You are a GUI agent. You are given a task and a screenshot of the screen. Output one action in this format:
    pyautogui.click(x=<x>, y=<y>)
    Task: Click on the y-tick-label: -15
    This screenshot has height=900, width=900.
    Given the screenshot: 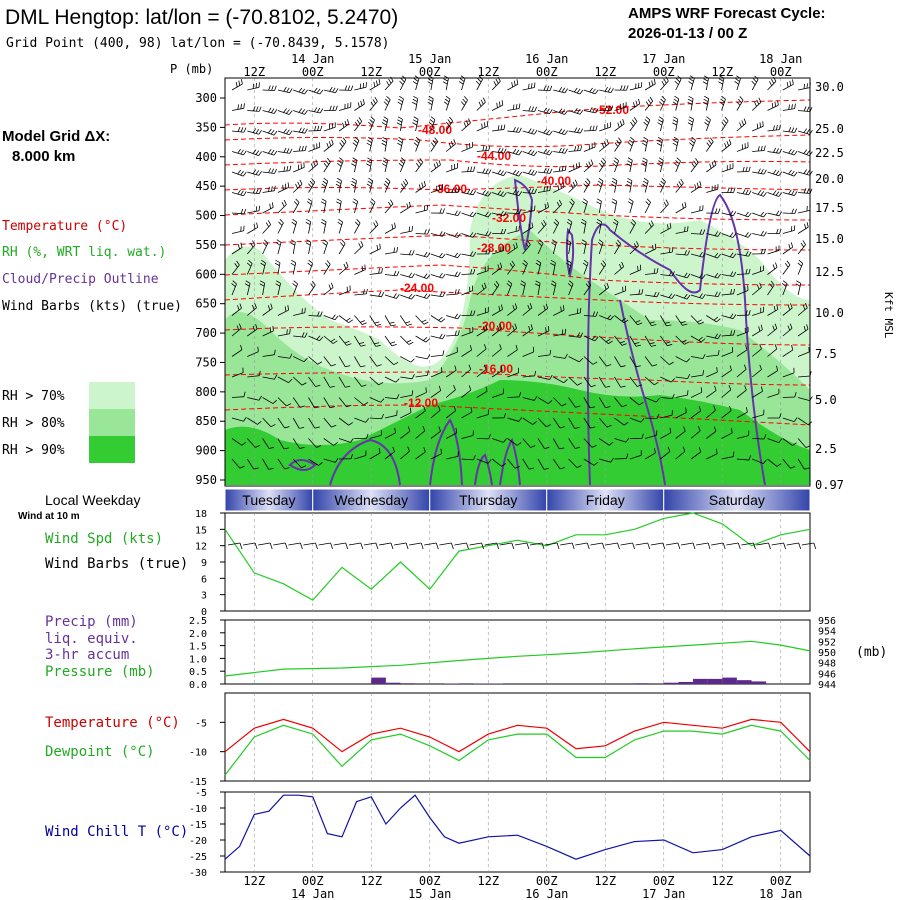 What is the action you would take?
    pyautogui.click(x=198, y=782)
    